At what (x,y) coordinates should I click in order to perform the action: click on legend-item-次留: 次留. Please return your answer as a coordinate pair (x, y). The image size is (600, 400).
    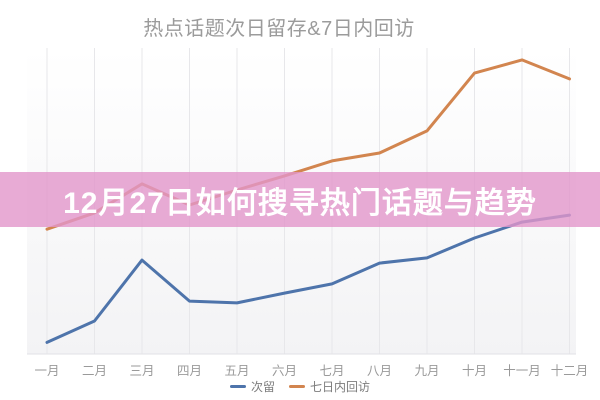
    Looking at the image, I should click on (252, 386).